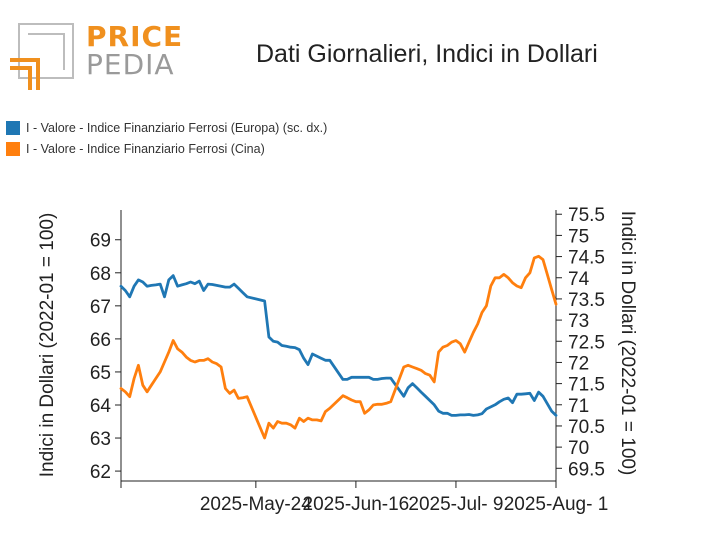 The width and height of the screenshot is (712, 555). I want to click on y-axis-label-right: Indici in Dollari (2022-01 = 100), so click(627, 343).